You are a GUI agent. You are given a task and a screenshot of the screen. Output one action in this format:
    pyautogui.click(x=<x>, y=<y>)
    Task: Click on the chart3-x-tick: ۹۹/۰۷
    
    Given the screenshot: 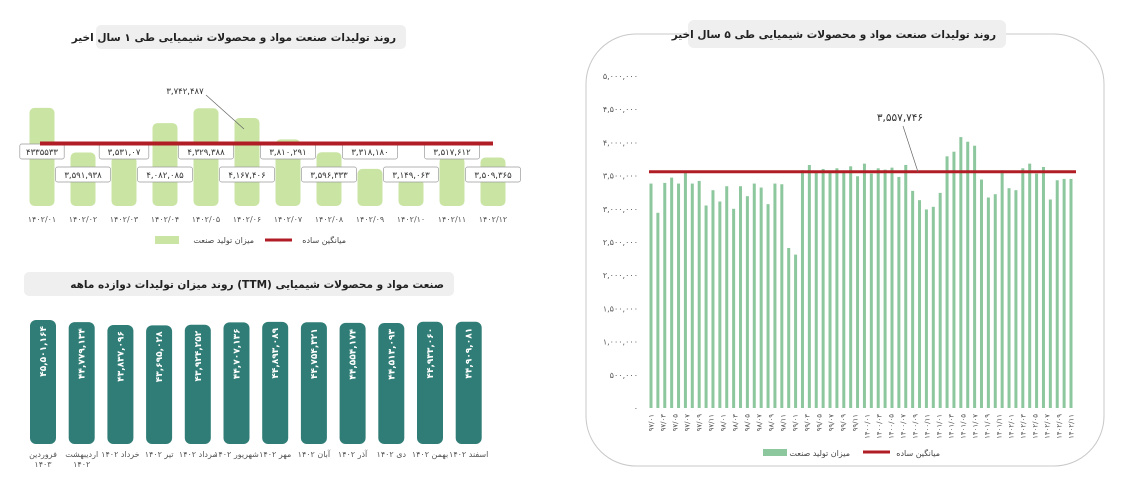 What is the action you would take?
    pyautogui.click(x=832, y=423)
    